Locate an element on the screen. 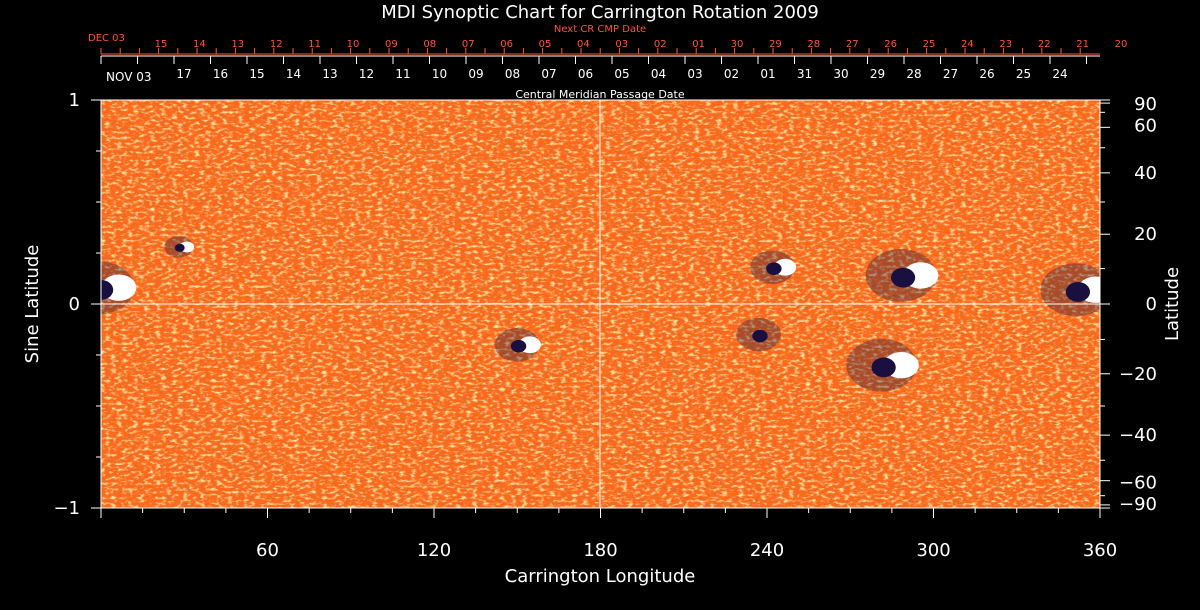 The height and width of the screenshot is (610, 1200). next-cr-date: 08 is located at coordinates (429, 44).